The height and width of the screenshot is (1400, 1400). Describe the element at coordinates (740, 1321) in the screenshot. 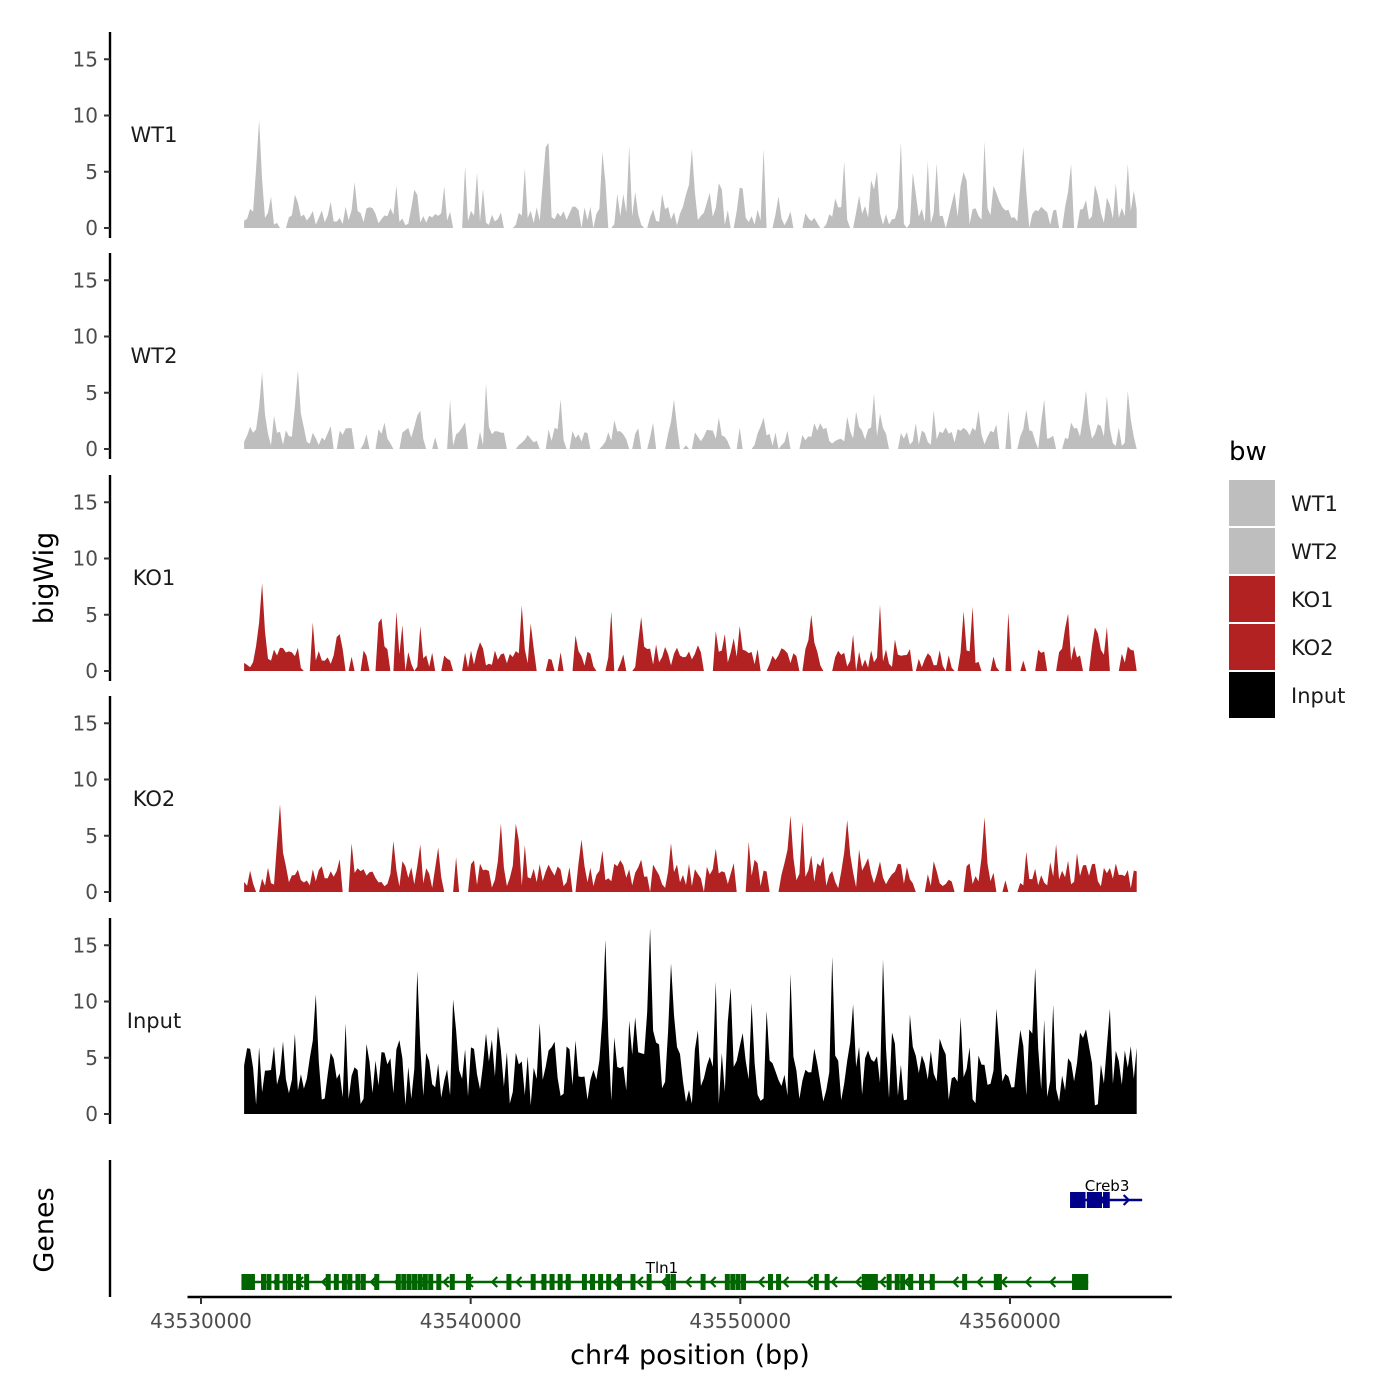

I see `x-tick-label: 43550000` at that location.